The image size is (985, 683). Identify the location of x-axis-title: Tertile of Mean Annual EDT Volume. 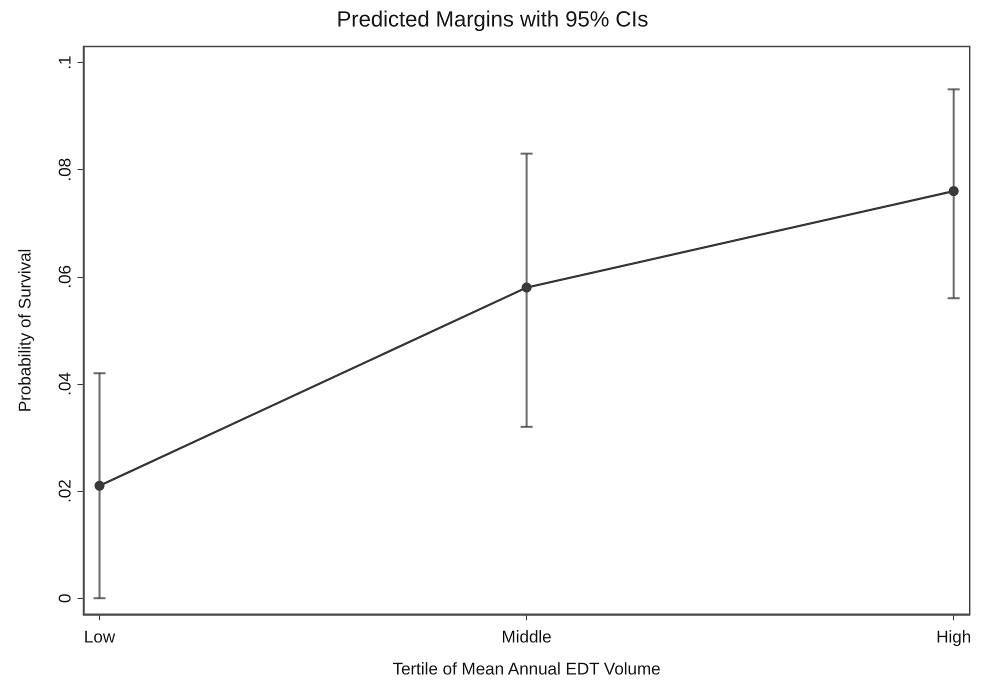
(526, 668).